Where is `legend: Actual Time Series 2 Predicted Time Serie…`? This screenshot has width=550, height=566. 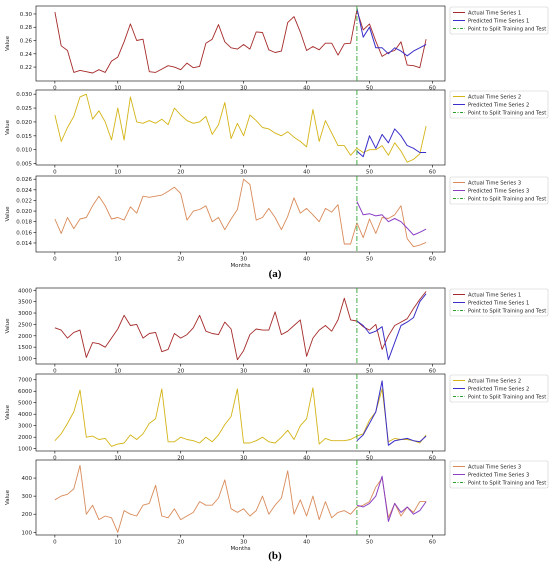
legend: Actual Time Series 2 Predicted Time Serie… is located at coordinates (499, 104).